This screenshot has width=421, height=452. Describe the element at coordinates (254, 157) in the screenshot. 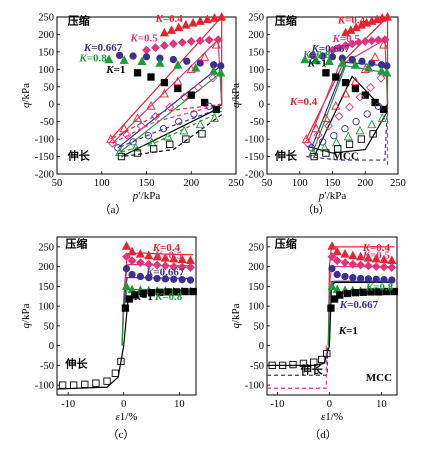

I see `y-tick-label: -150` at that location.